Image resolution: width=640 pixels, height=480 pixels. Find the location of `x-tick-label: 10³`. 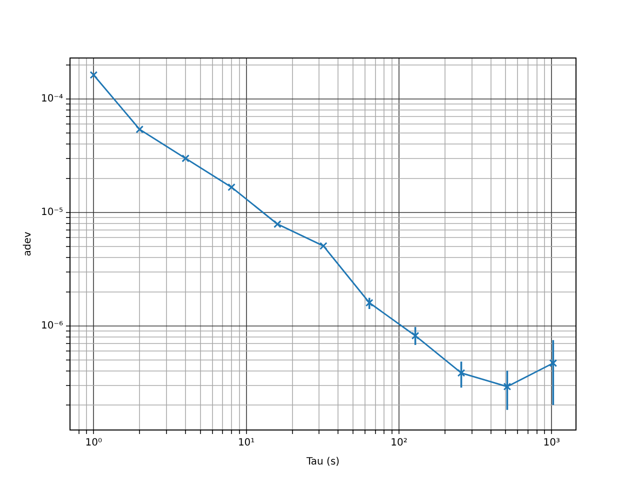

x-tick-label: 10³ is located at coordinates (551, 443).